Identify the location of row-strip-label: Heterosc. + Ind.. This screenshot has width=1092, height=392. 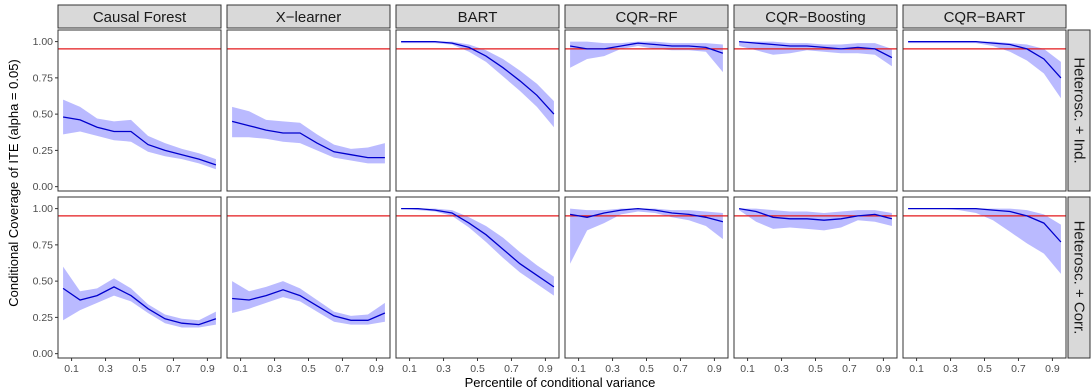
(1079, 110).